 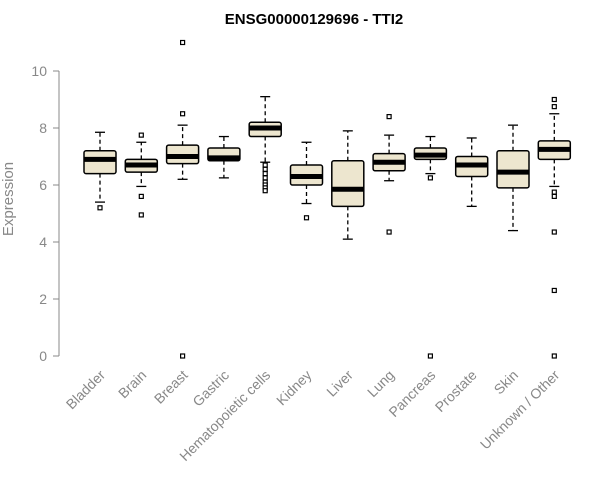 What do you see at coordinates (314, 19) in the screenshot?
I see `chart-title: ENSG00000129696 - TTI2` at bounding box center [314, 19].